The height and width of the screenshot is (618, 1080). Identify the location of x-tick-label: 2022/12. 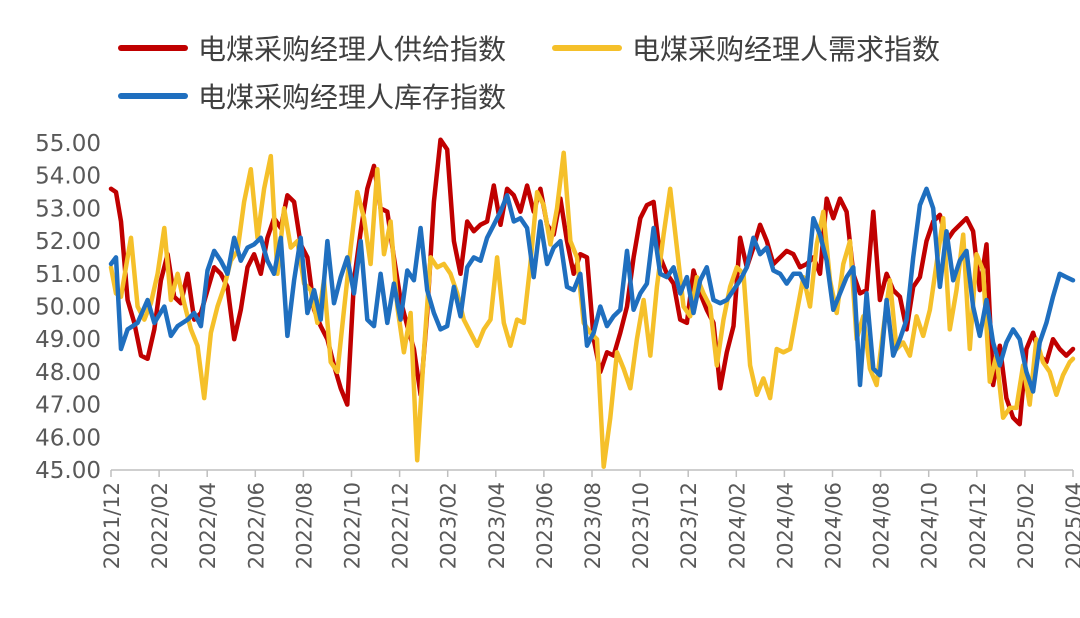
(401, 525).